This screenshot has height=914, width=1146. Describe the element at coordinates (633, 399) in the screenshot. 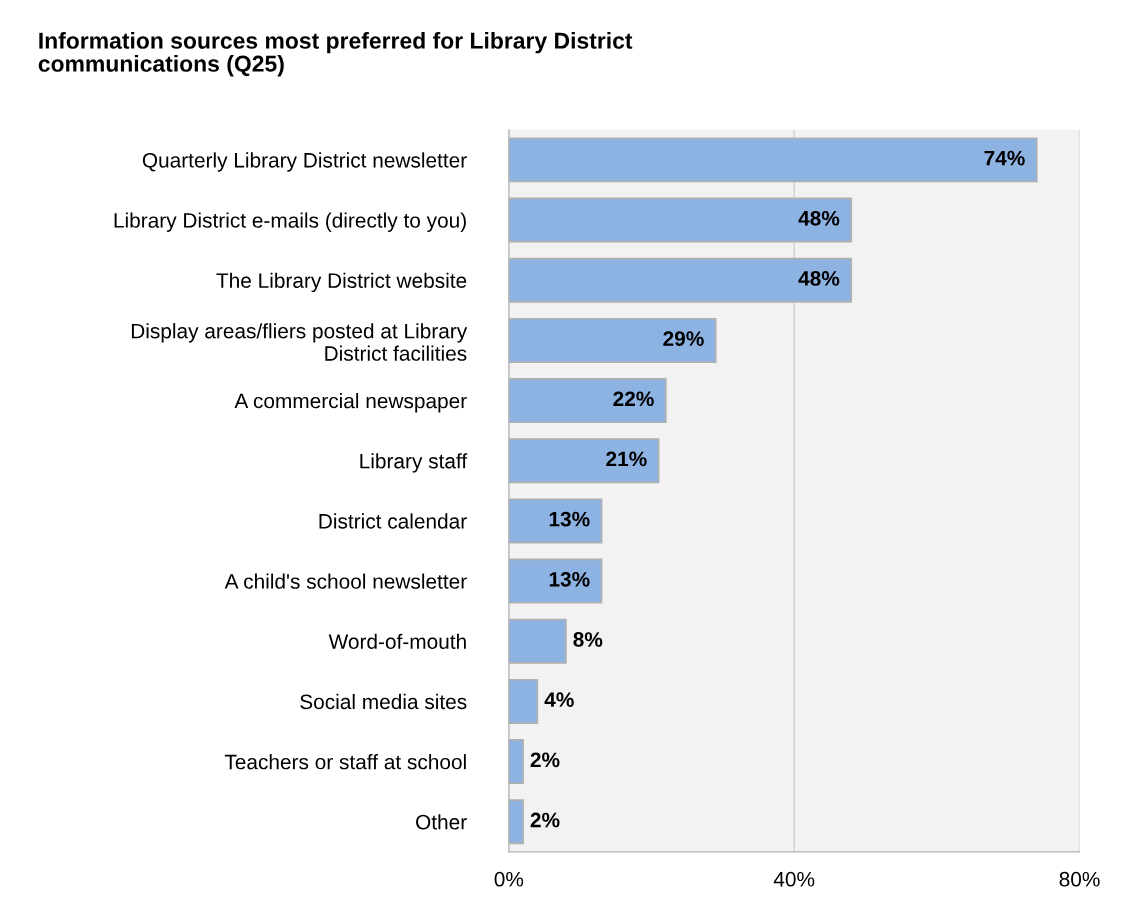

I see `data-label: 22%` at that location.